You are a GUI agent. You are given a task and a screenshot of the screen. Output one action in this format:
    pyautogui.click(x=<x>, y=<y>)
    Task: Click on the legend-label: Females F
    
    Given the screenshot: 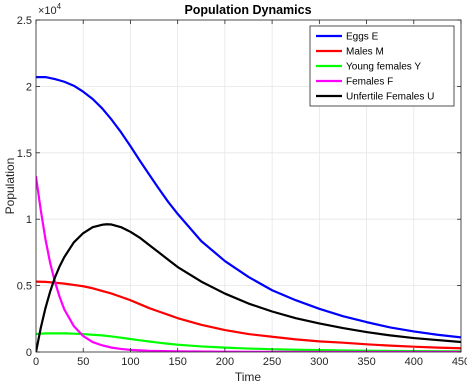 What is the action you would take?
    pyautogui.click(x=369, y=82)
    